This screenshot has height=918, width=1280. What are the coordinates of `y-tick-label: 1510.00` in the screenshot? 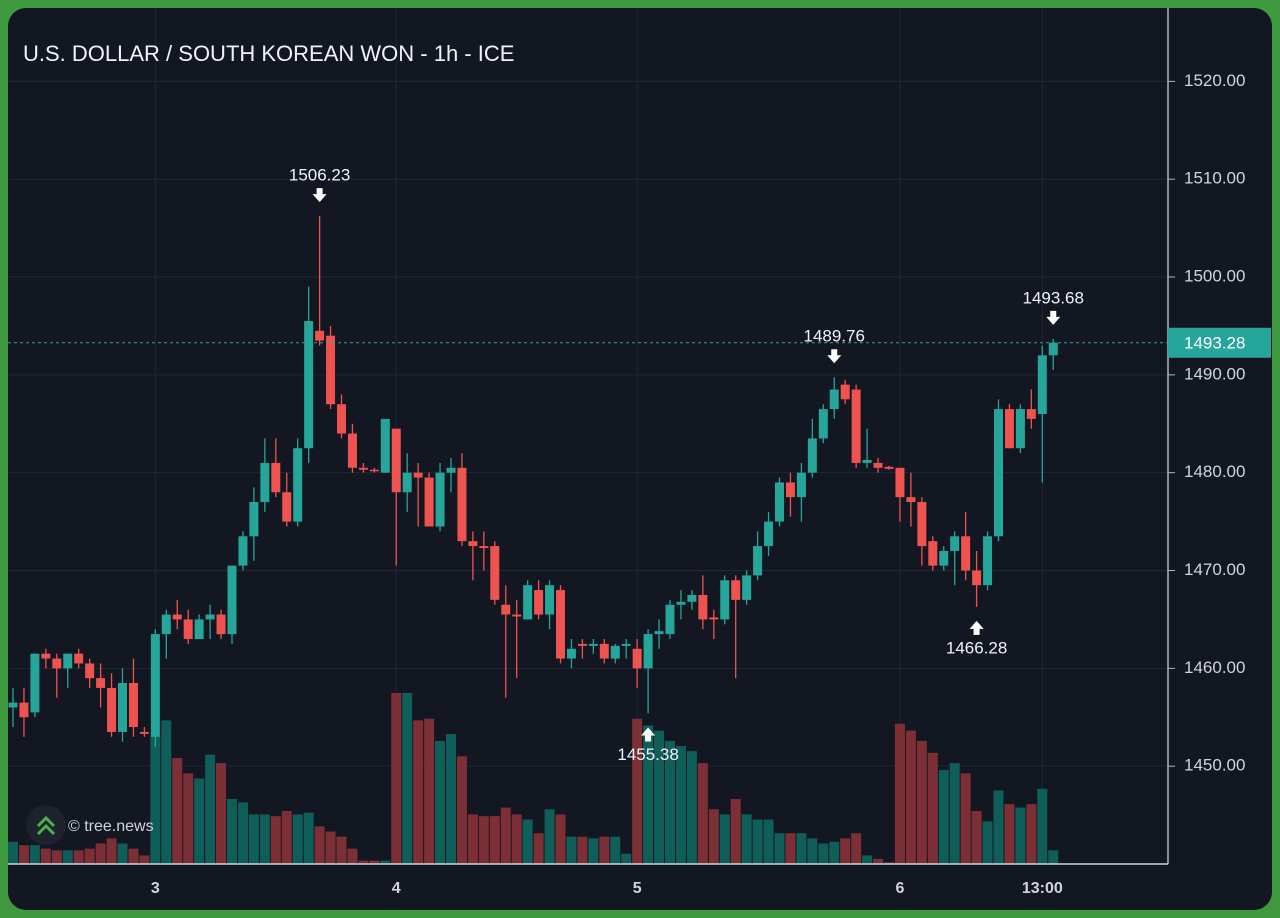 It's located at (1214, 178).